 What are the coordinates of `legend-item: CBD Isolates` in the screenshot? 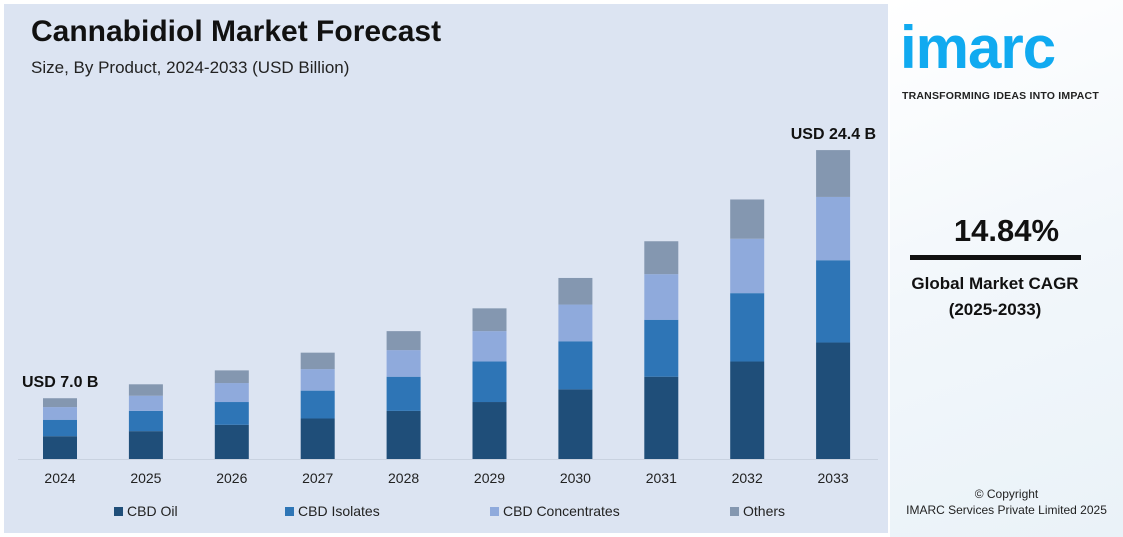 It's located at (332, 511).